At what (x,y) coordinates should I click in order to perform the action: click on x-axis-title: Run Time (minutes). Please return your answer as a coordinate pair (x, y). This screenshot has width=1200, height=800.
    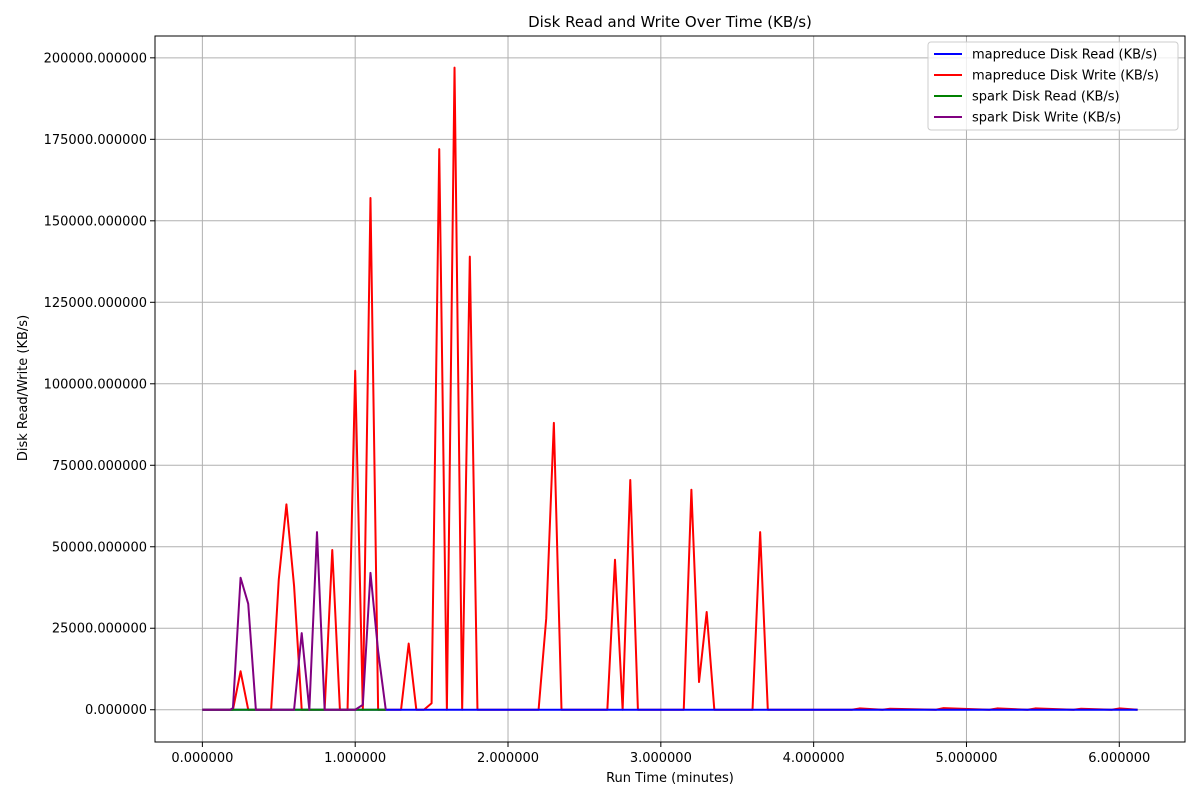
    Looking at the image, I should click on (670, 778).